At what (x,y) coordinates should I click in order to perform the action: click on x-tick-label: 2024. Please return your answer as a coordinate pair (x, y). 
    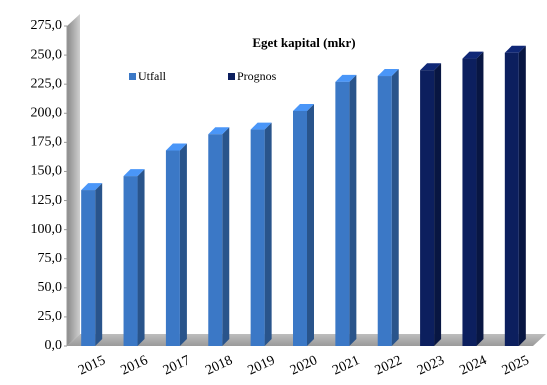
    Looking at the image, I should click on (473, 365).